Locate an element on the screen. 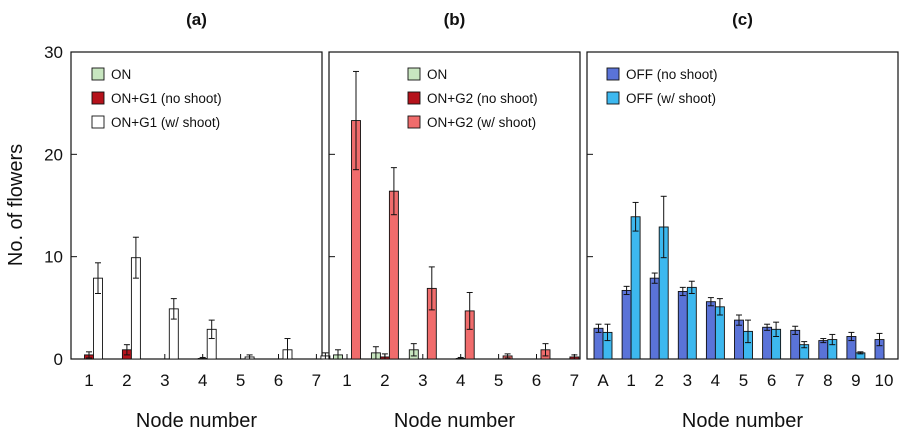 This screenshot has height=441, width=903. x-tick-label: 8 is located at coordinates (827, 380).